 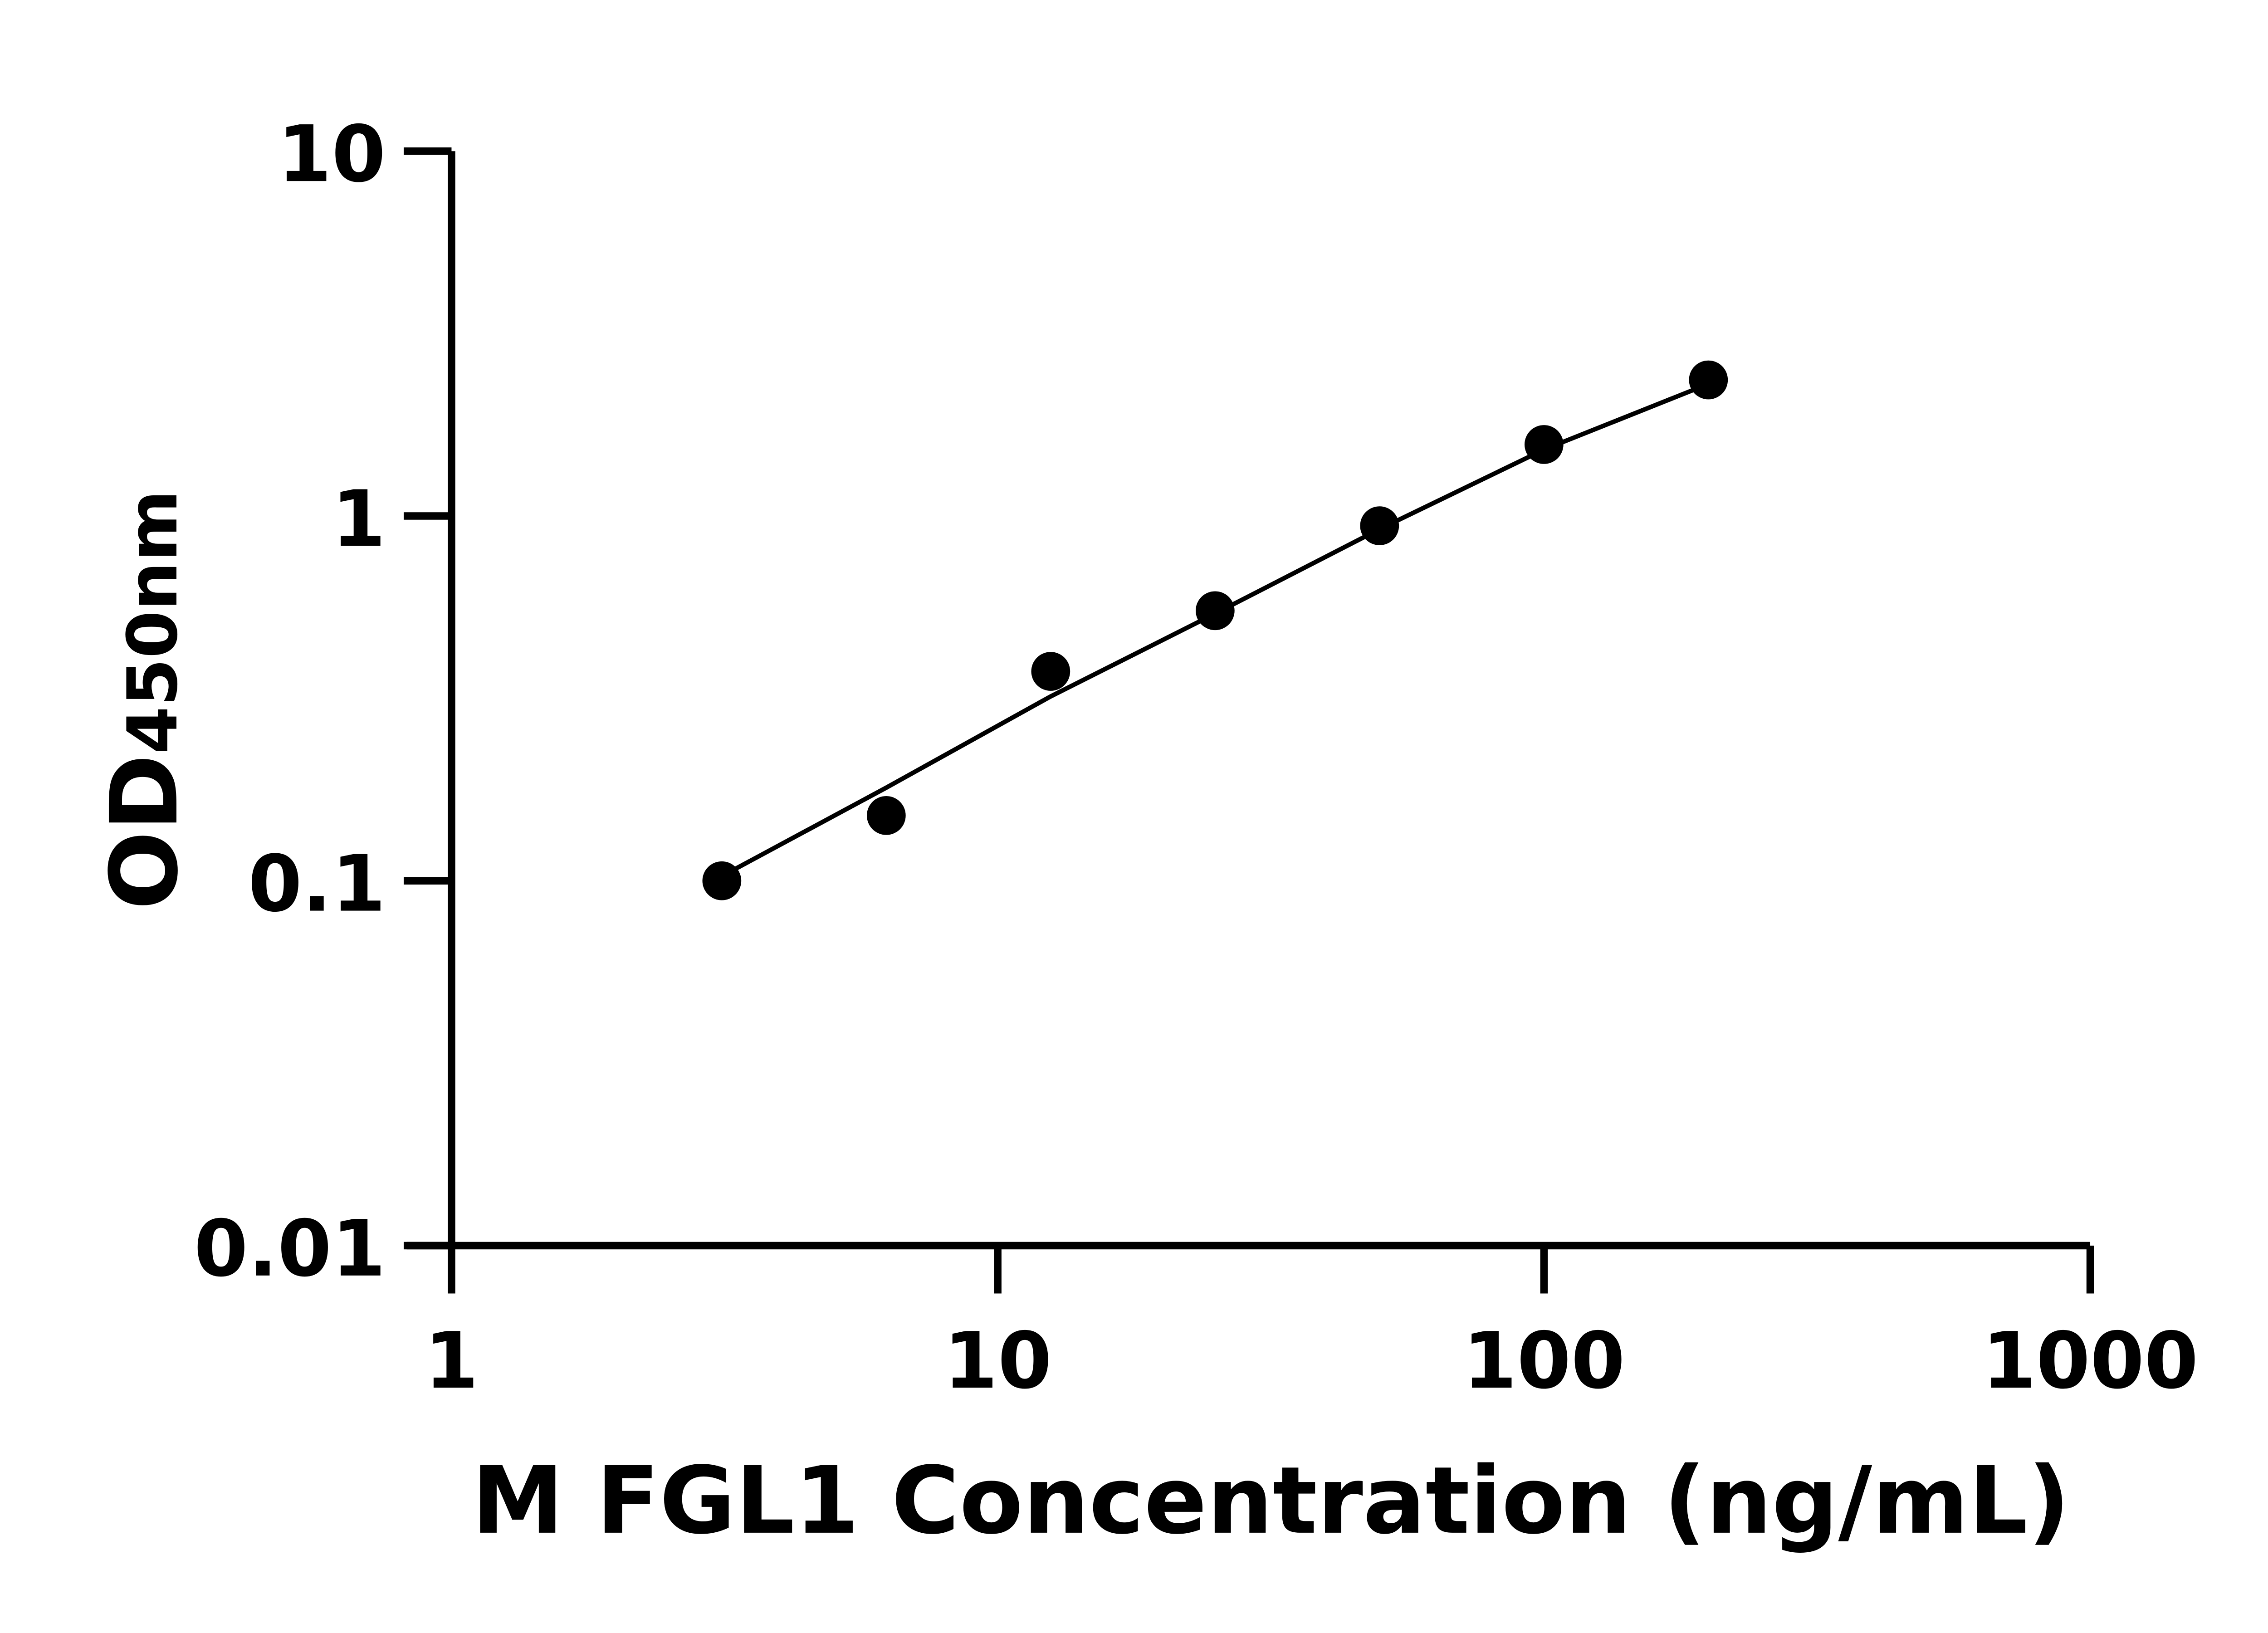 I want to click on y-axis-label: OD450nm, so click(x=145, y=700).